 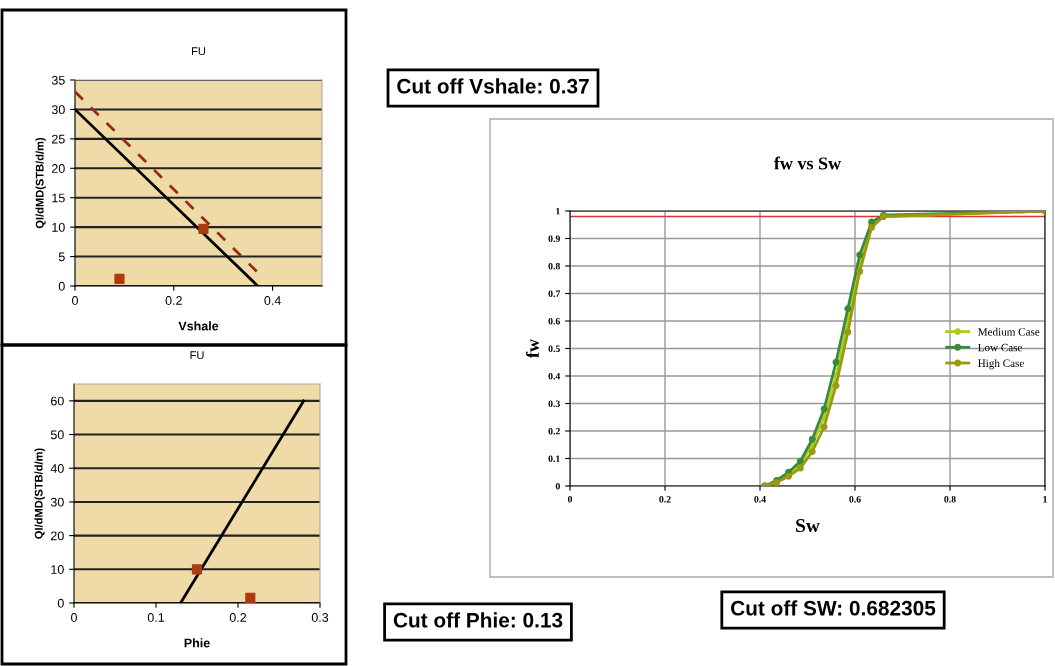 What do you see at coordinates (1001, 364) in the screenshot?
I see `legend-label: High Case` at bounding box center [1001, 364].